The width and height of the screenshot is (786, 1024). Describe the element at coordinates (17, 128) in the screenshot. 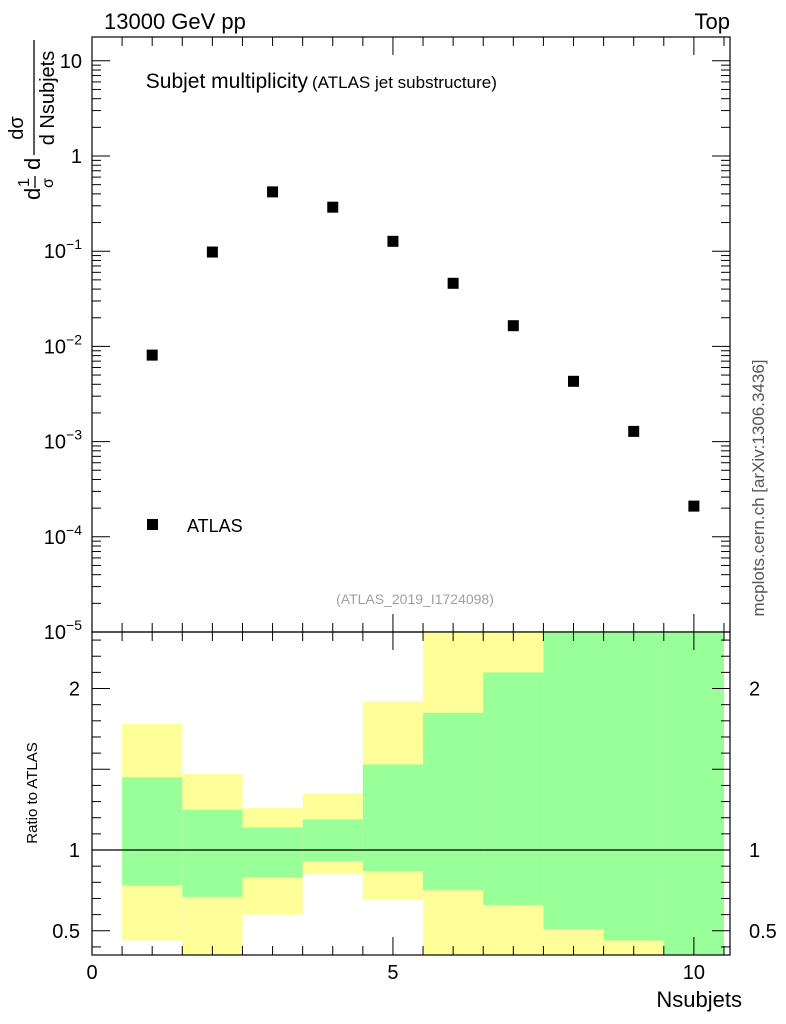

I see `ylabel-dsigma: dσ` at that location.